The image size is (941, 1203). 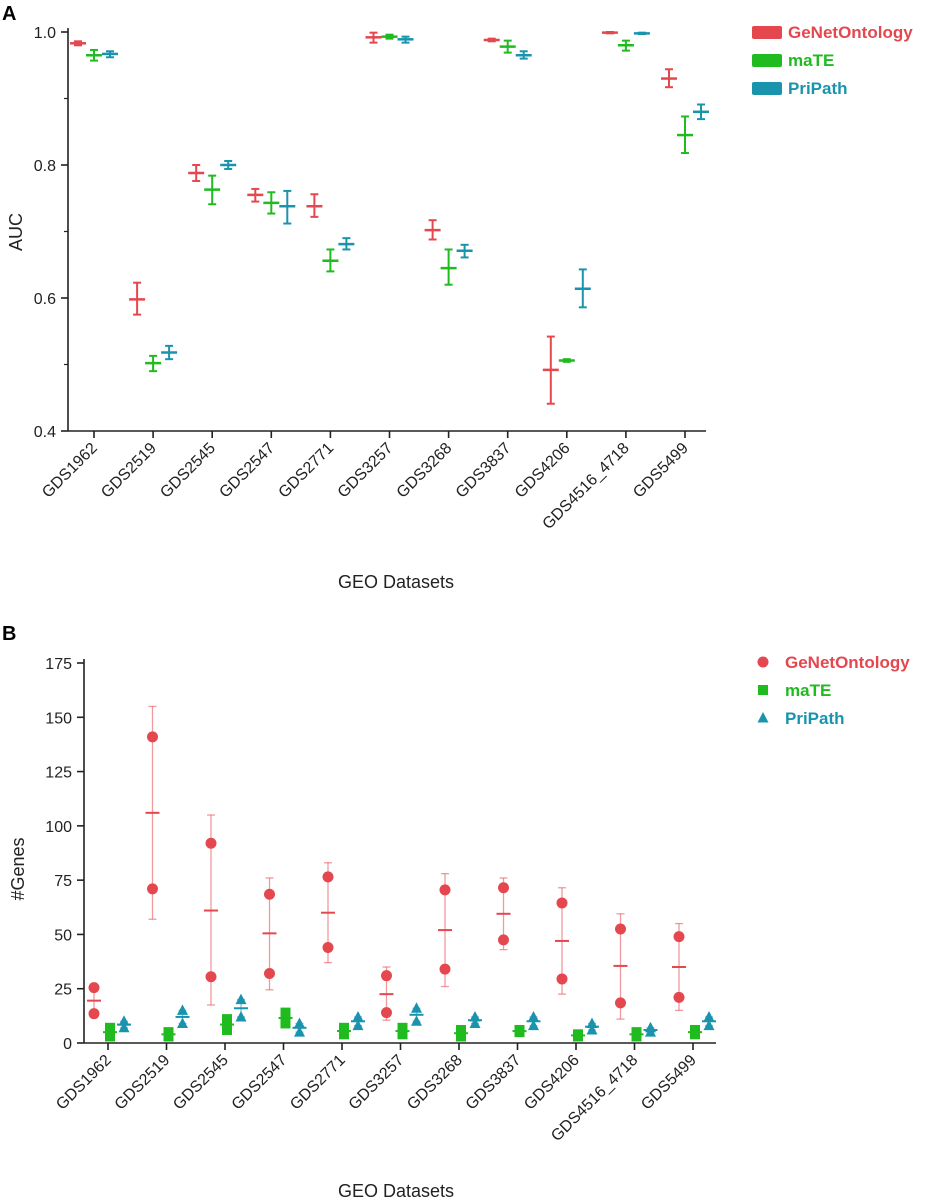 I want to click on panel-b-legend-swatch-genetontology, so click(x=763, y=662).